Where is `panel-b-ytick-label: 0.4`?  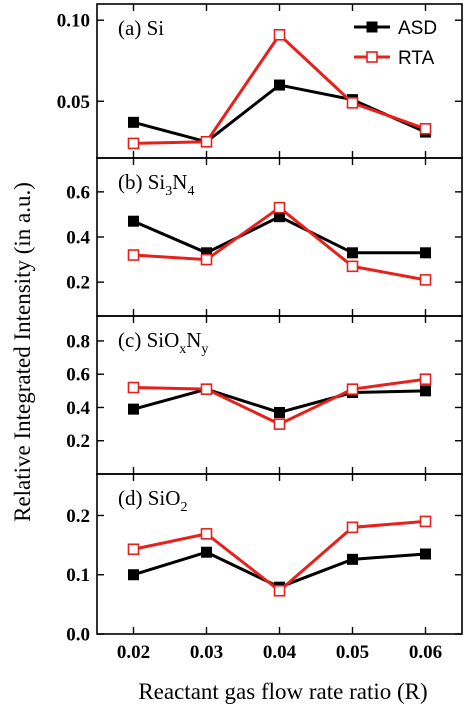 panel-b-ytick-label: 0.4 is located at coordinates (78, 238).